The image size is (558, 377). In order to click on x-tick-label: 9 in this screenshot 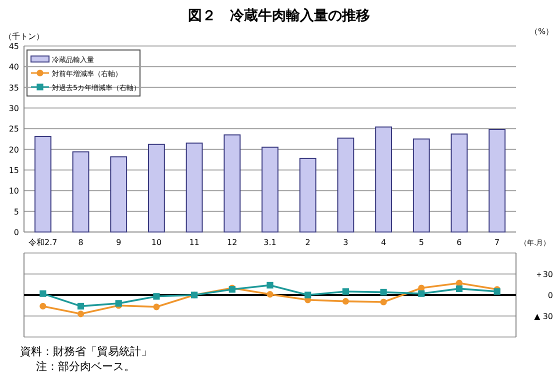, I will do `click(119, 242)`.